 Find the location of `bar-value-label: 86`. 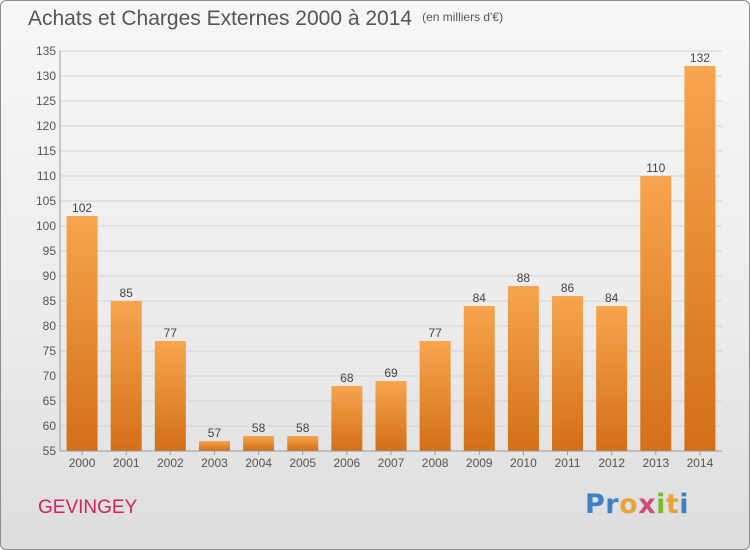

bar-value-label: 86 is located at coordinates (568, 288).